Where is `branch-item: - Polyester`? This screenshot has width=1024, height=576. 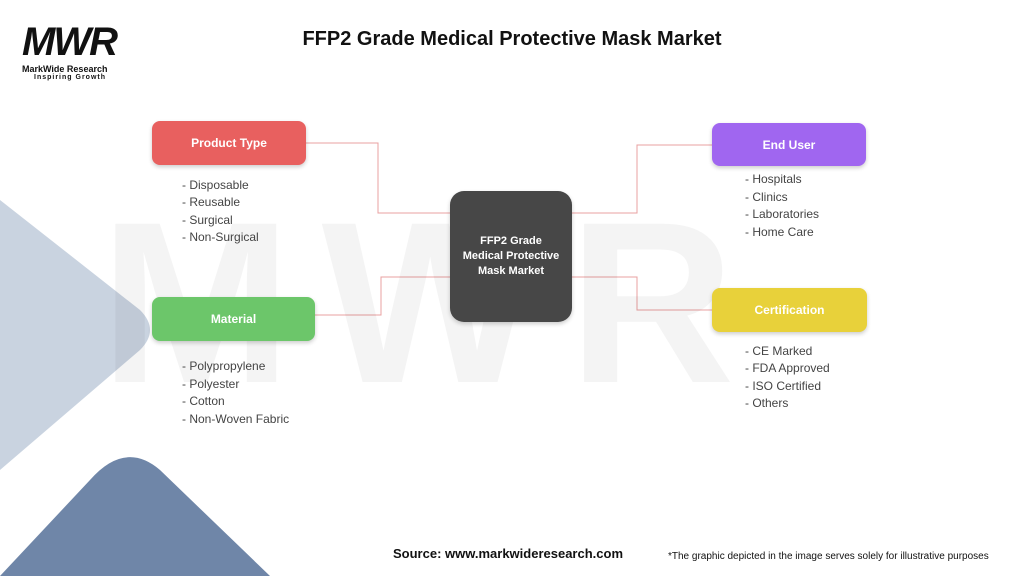
branch-item: - Polyester is located at coordinates (211, 384).